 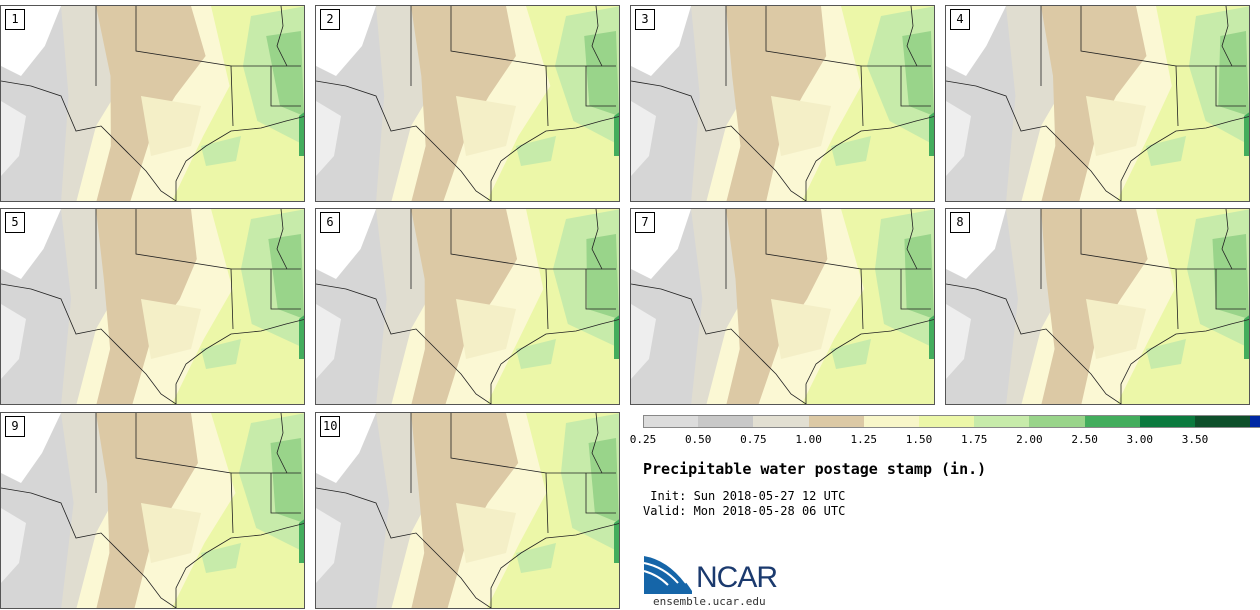 I want to click on panel-number: 10, so click(x=330, y=426).